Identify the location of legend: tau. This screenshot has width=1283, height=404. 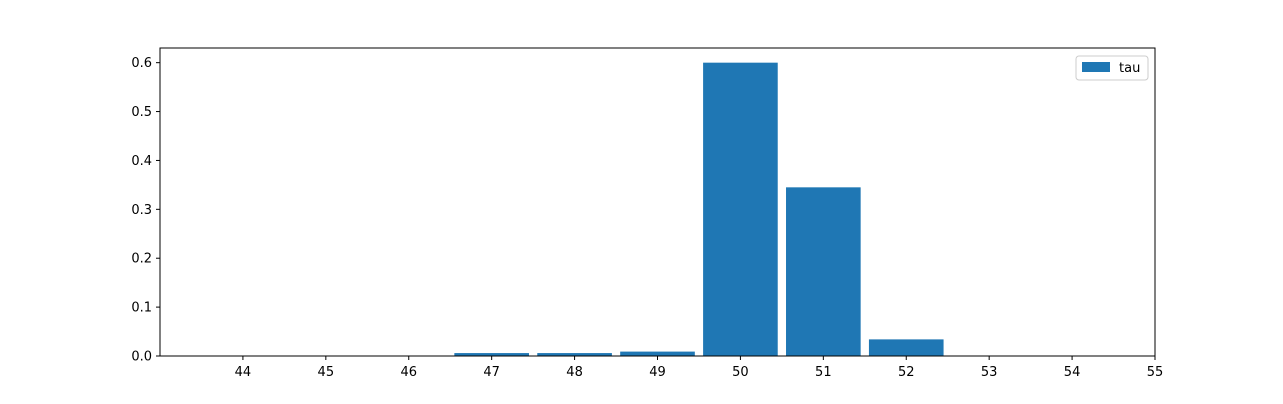
(1112, 68).